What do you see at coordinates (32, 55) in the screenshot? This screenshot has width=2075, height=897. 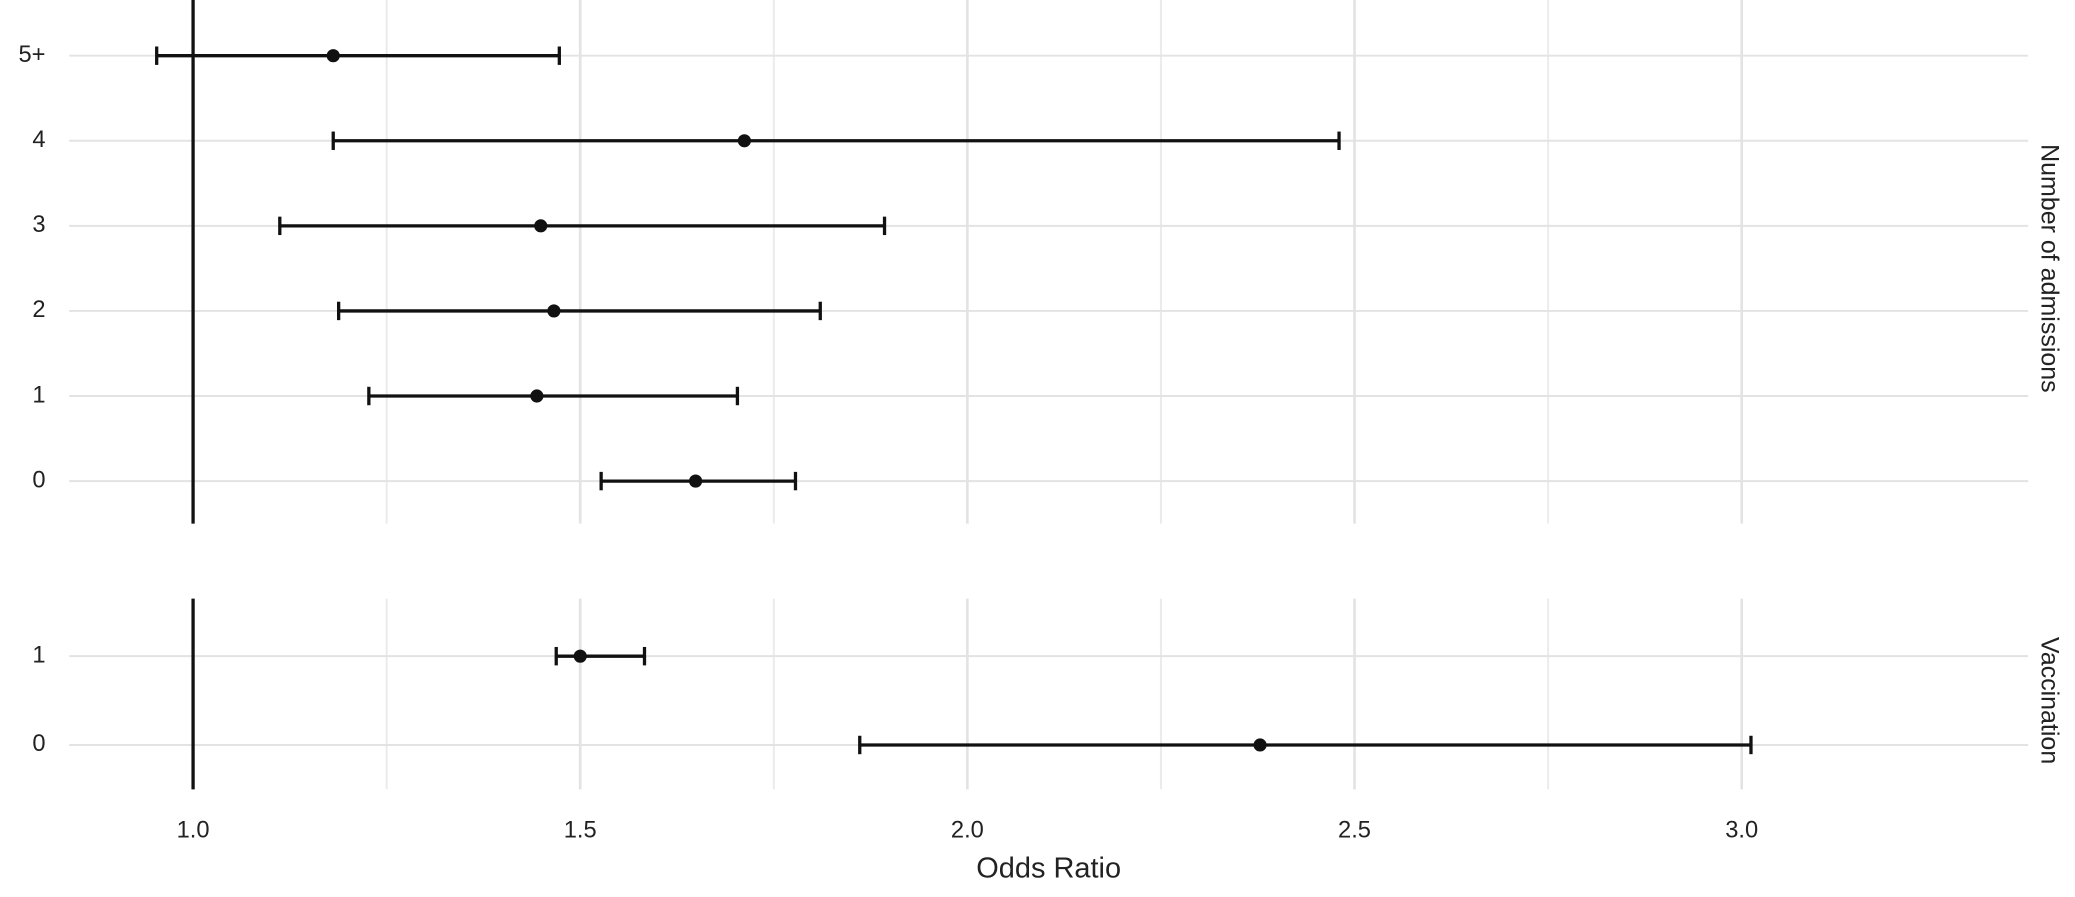 I see `y-tick-label: 5+` at bounding box center [32, 55].